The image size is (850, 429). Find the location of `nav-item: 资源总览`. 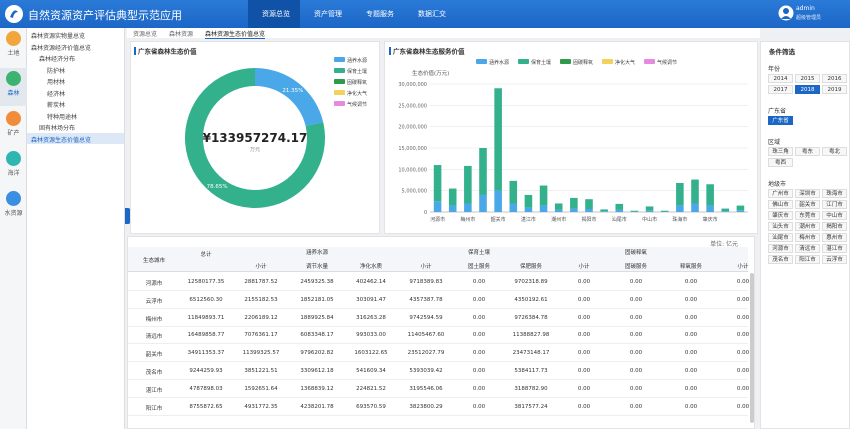

nav-item: 资源总览 is located at coordinates (274, 14).